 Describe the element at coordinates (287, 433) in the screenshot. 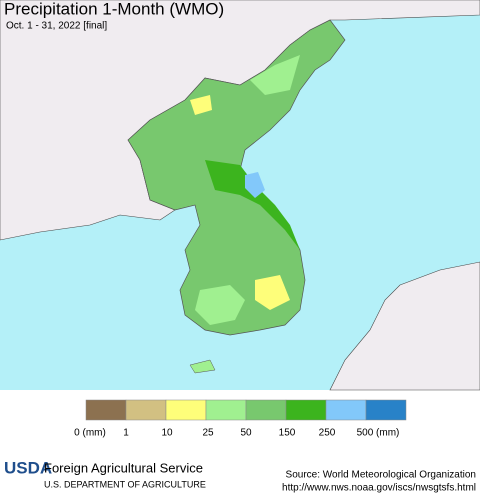

I see `legend-label: 150` at that location.